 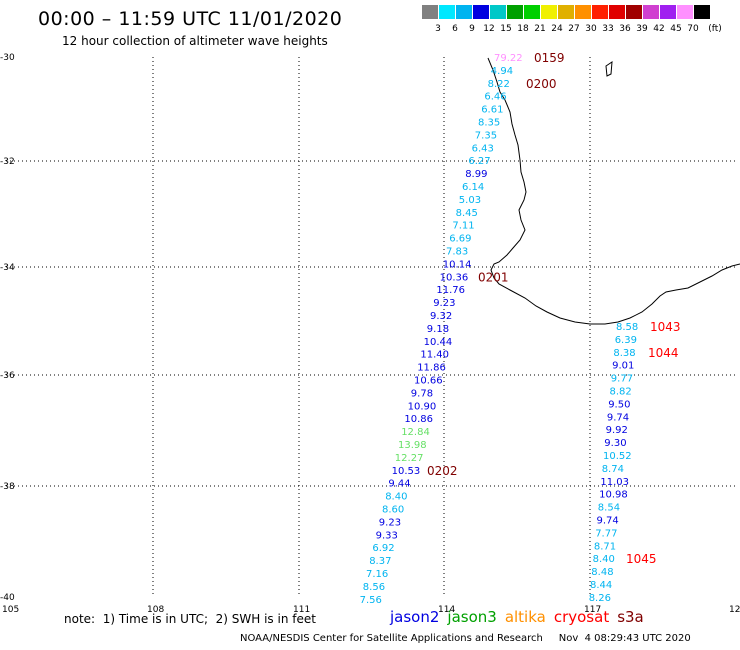 I want to click on wave-height-label: 8.48, so click(x=602, y=572).